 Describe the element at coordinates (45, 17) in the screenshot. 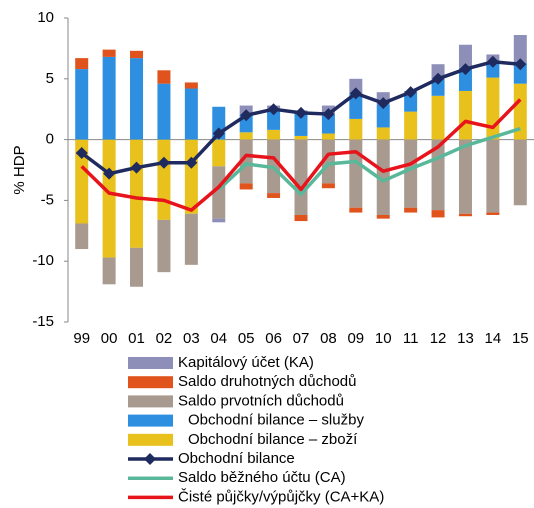

I see `y-tick-label: 10` at that location.